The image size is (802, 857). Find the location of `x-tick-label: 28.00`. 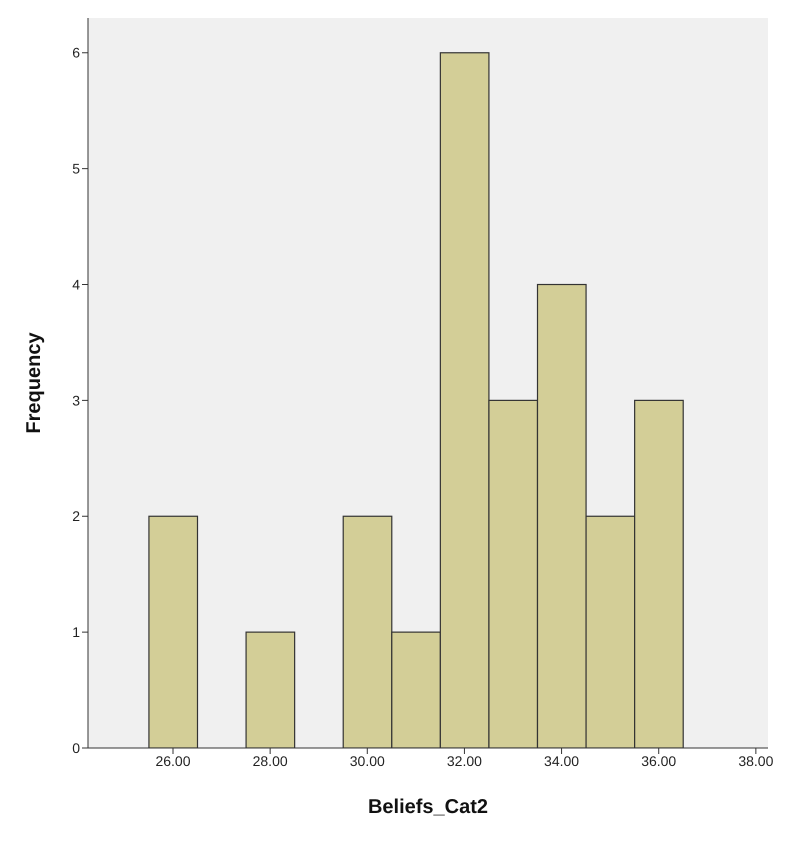

x-tick-label: 28.00 is located at coordinates (270, 760).